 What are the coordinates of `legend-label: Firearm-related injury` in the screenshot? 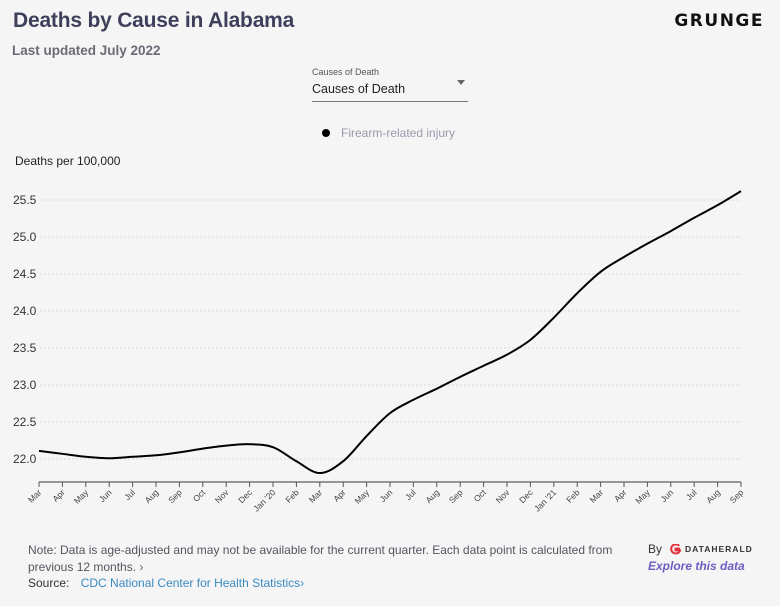 It's located at (398, 133).